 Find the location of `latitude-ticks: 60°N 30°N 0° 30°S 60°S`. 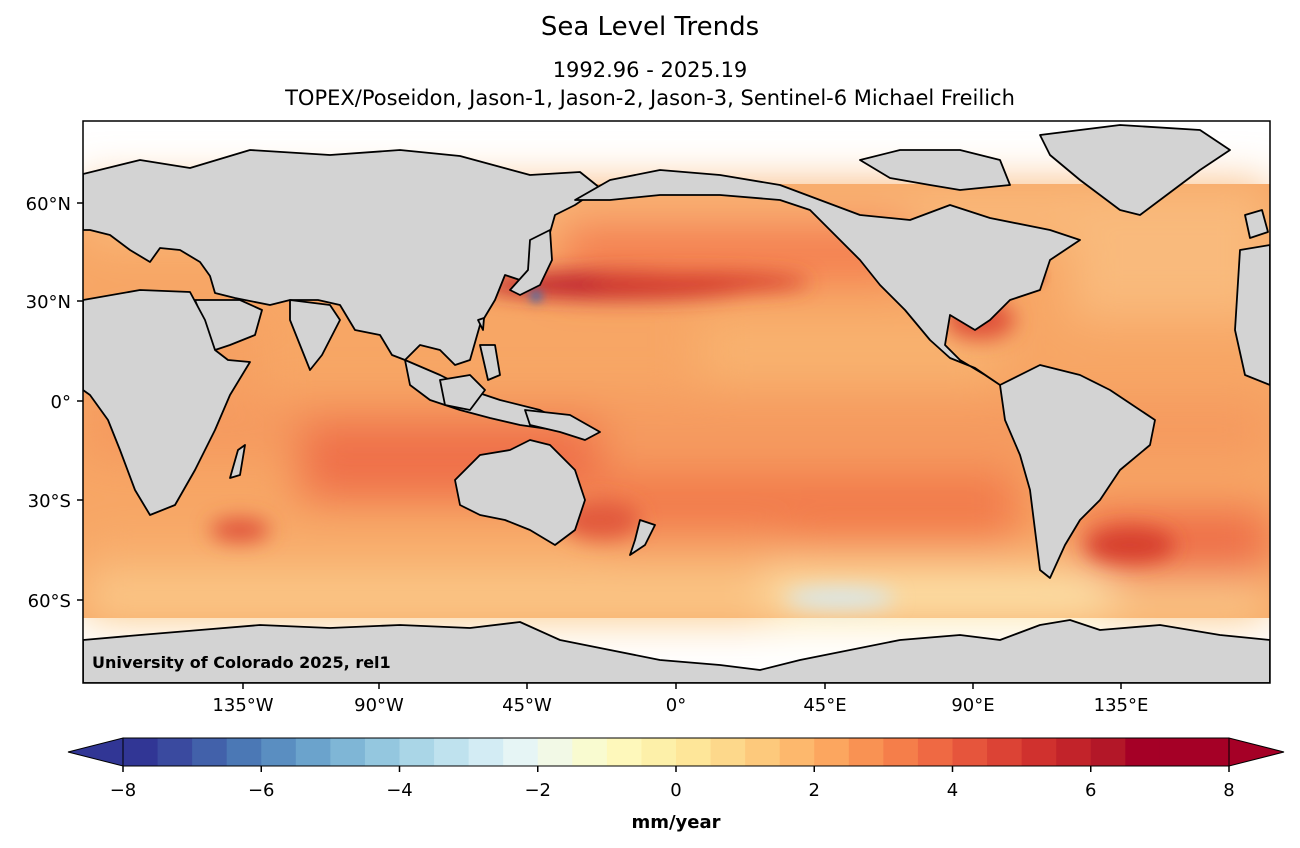

latitude-ticks: 60°N 30°N 0° 30°S 60°S is located at coordinates (54, 403).